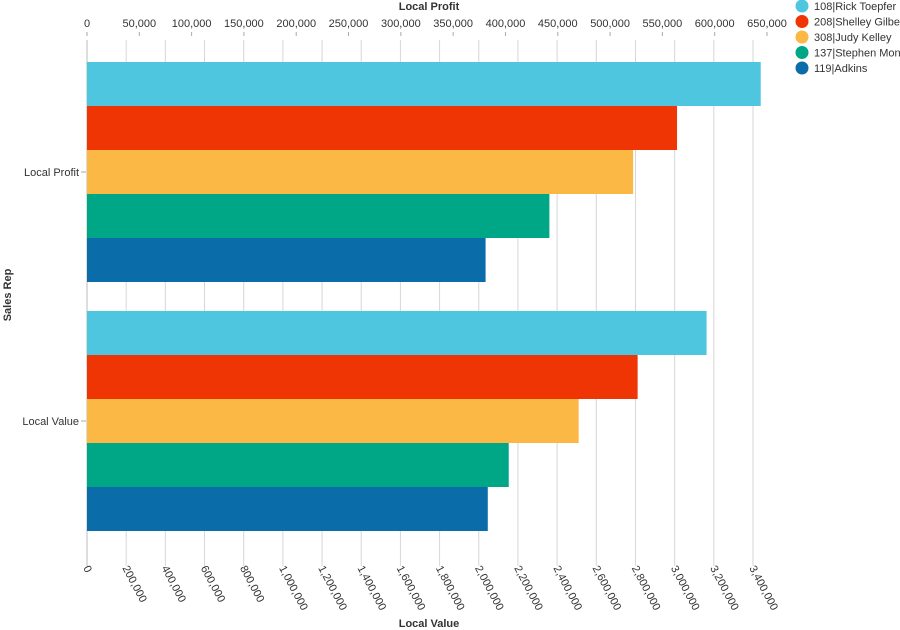 This screenshot has width=900, height=630. I want to click on legend-item: 208|Shelley Gilber, so click(847, 22).